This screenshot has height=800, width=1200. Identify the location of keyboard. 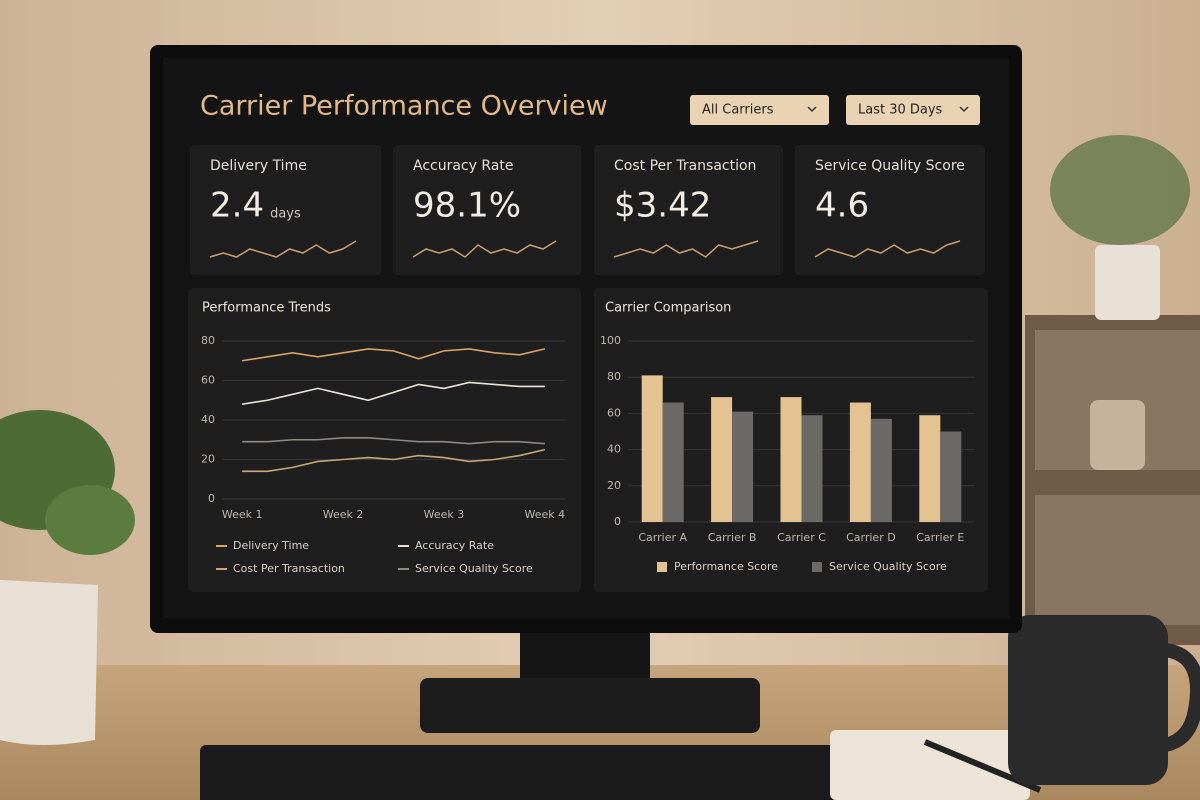
(520, 772).